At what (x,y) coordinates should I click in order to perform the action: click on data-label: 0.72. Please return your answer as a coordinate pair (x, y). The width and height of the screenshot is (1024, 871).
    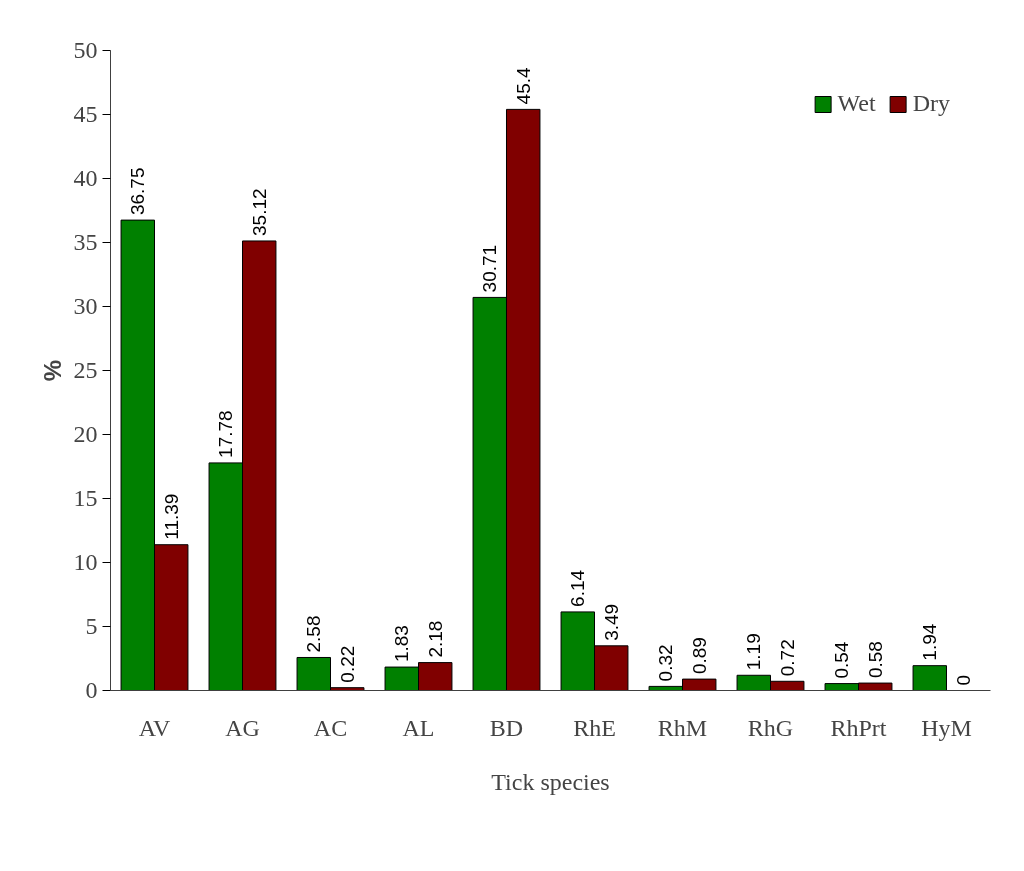
    Looking at the image, I should click on (787, 658).